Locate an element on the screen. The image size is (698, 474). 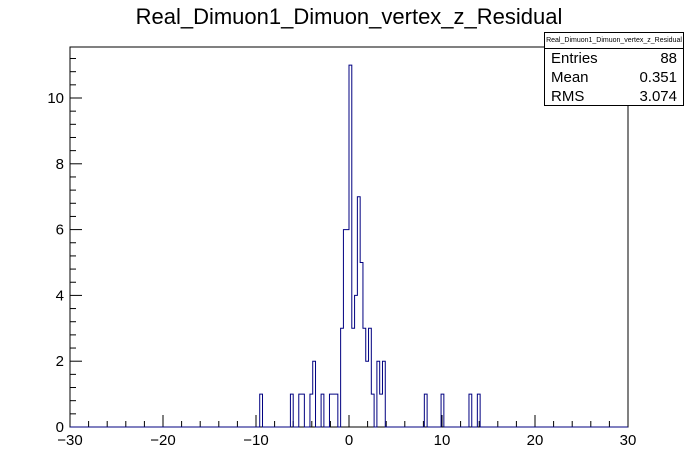
y-tick-label: 2 is located at coordinates (60, 361).